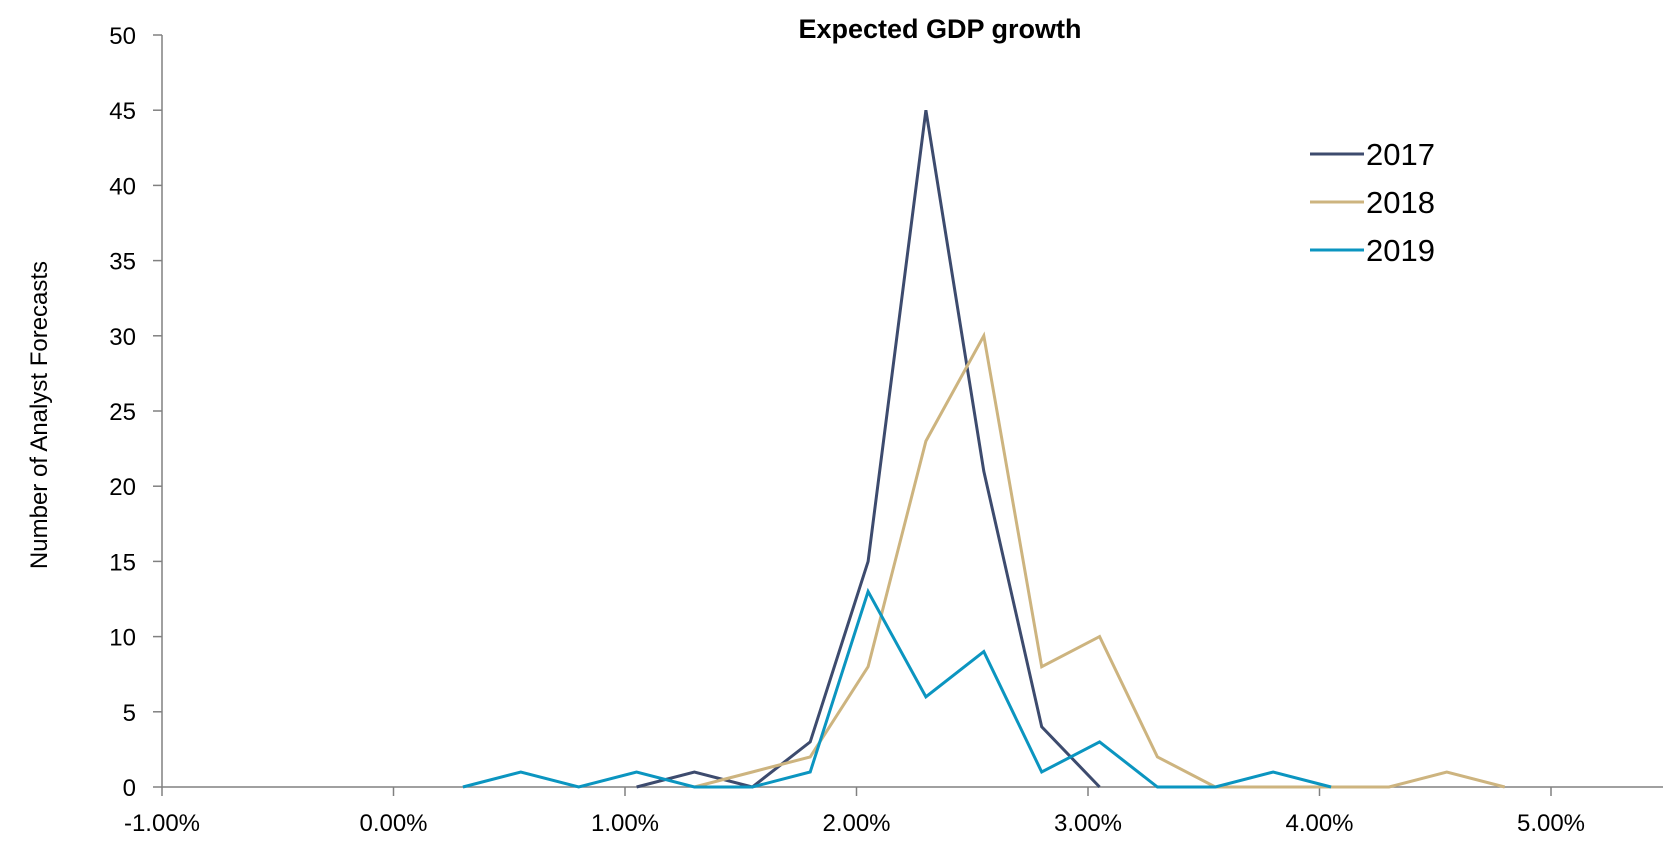  I want to click on y-tick-label: 45, so click(122, 111).